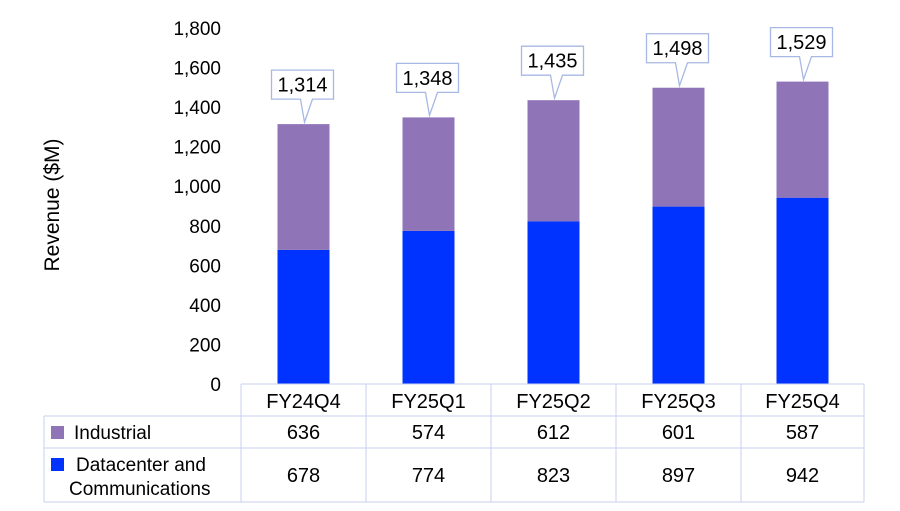  Describe the element at coordinates (802, 402) in the screenshot. I see `category-label: FY25Q4` at that location.